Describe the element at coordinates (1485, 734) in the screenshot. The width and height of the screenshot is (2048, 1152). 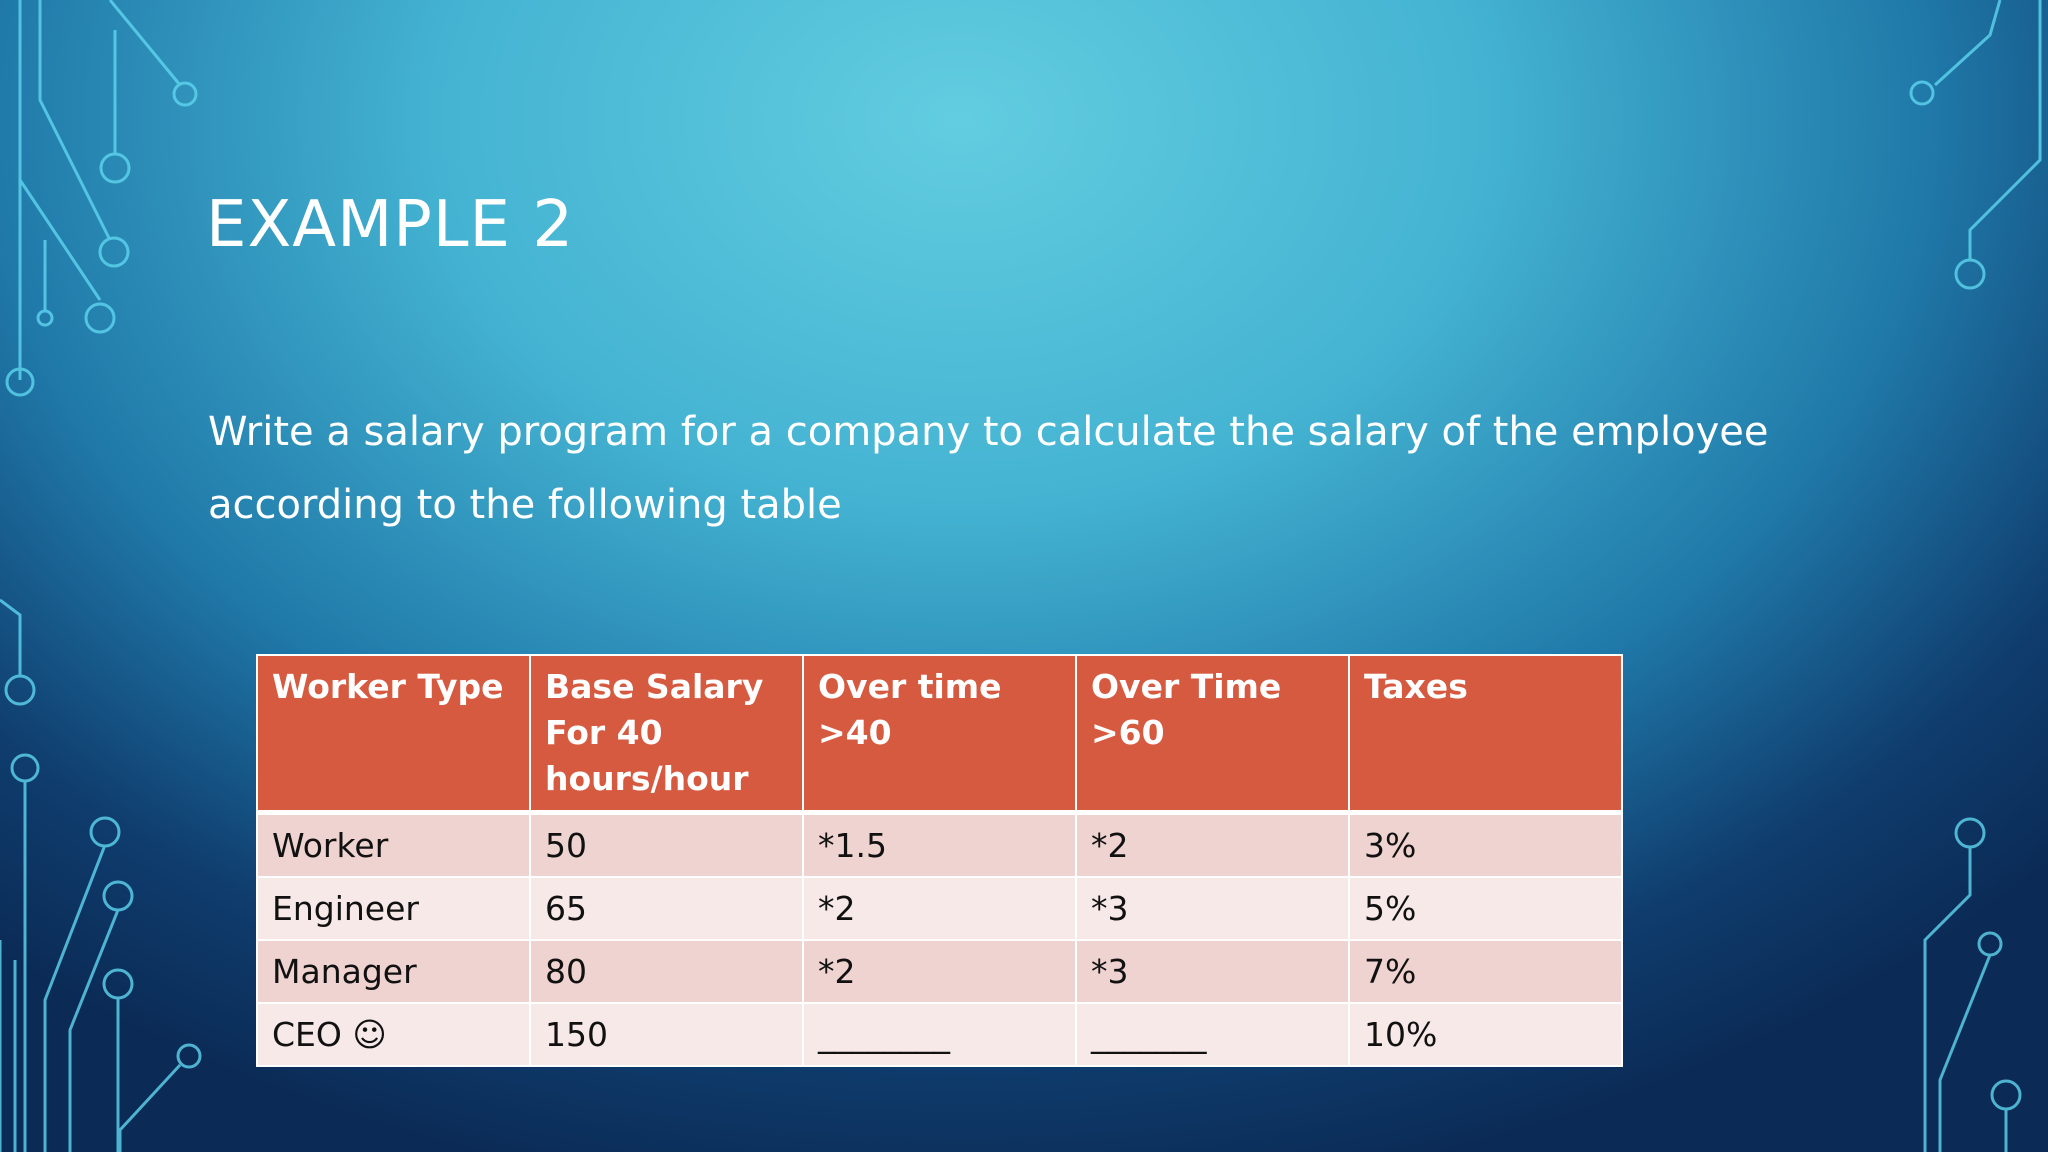
I see `column-header: Taxes` at that location.